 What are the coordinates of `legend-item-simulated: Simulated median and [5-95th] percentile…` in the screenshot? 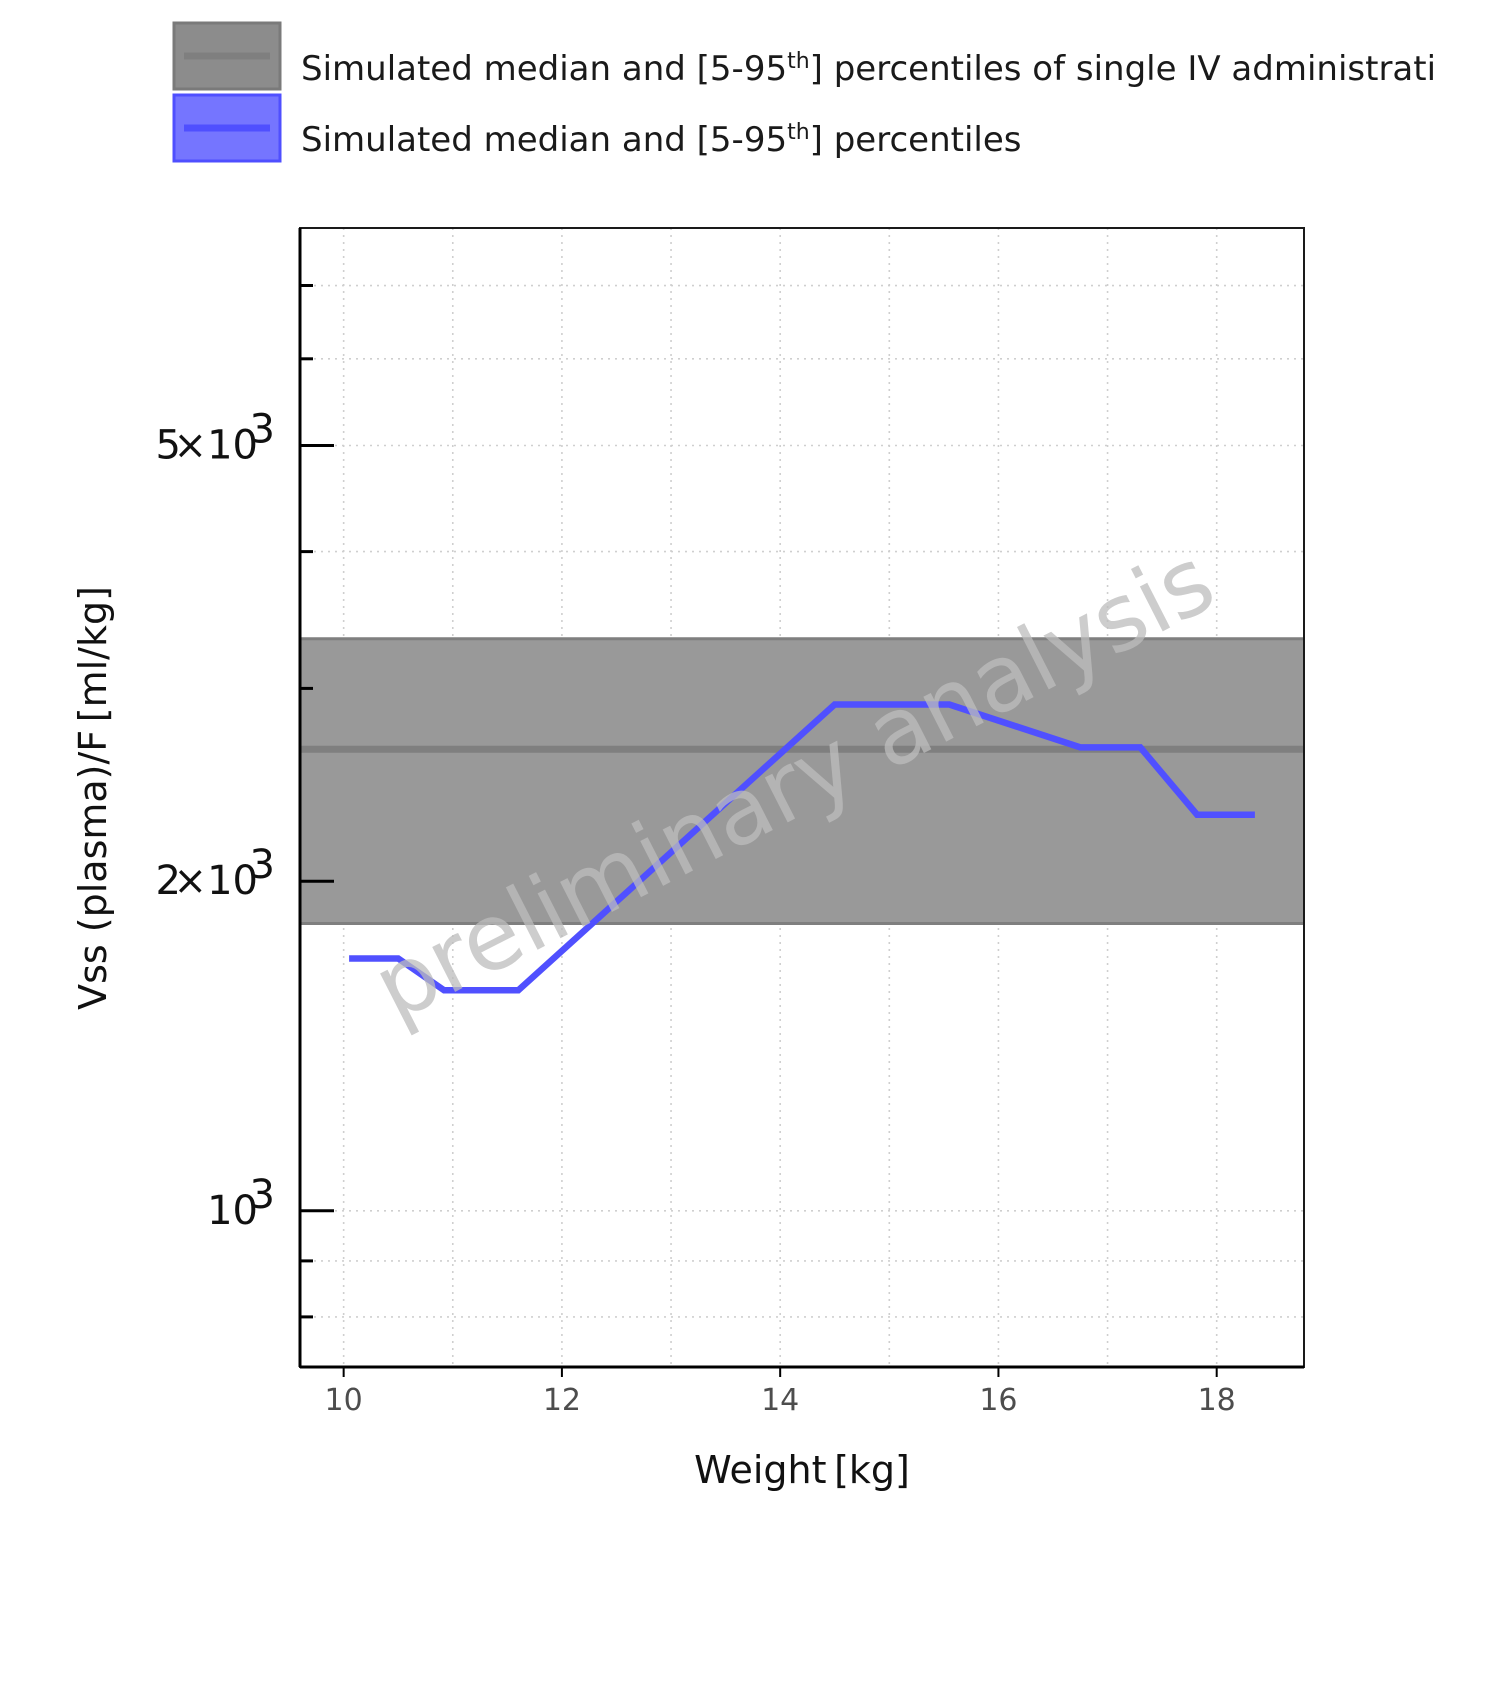 It's located at (596, 128).